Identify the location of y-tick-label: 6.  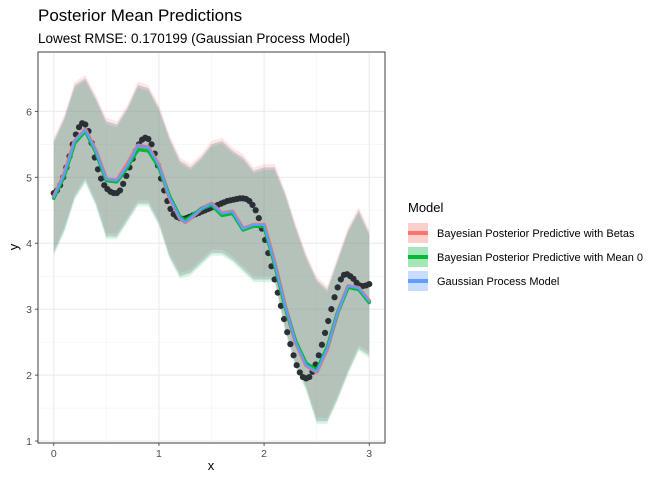
(29, 112).